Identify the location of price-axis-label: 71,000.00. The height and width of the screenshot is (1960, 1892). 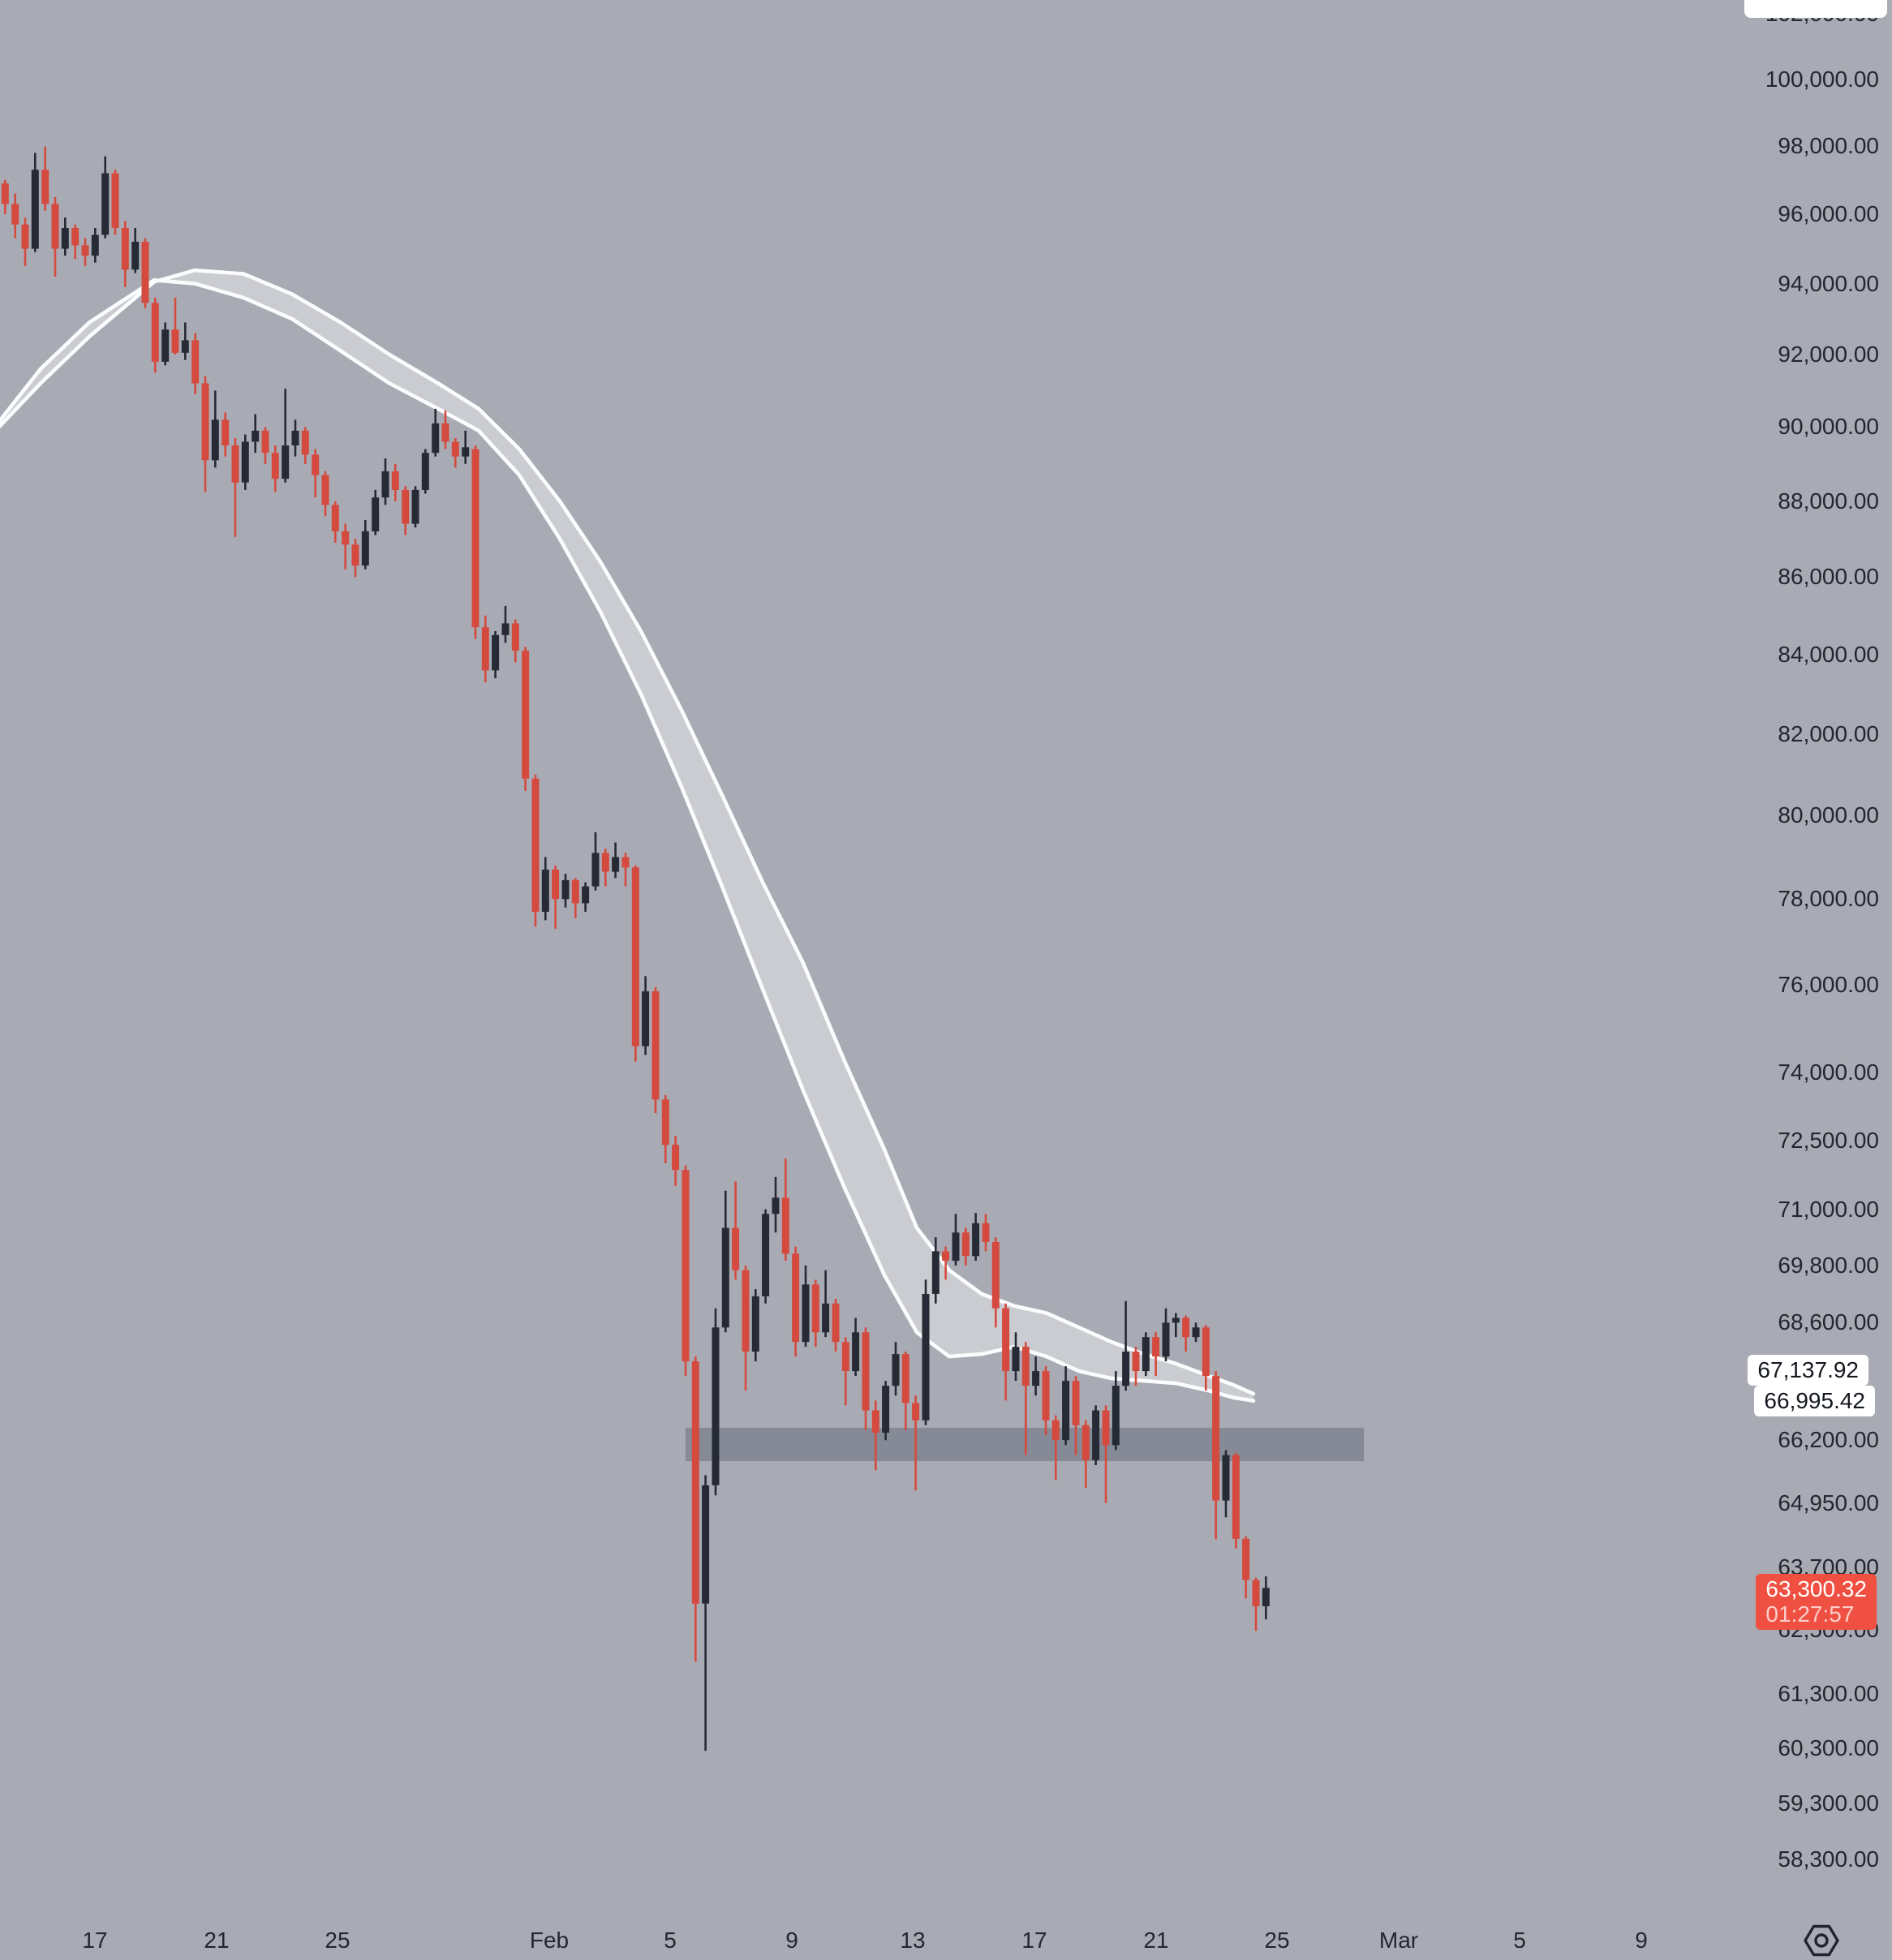
(1828, 1209).